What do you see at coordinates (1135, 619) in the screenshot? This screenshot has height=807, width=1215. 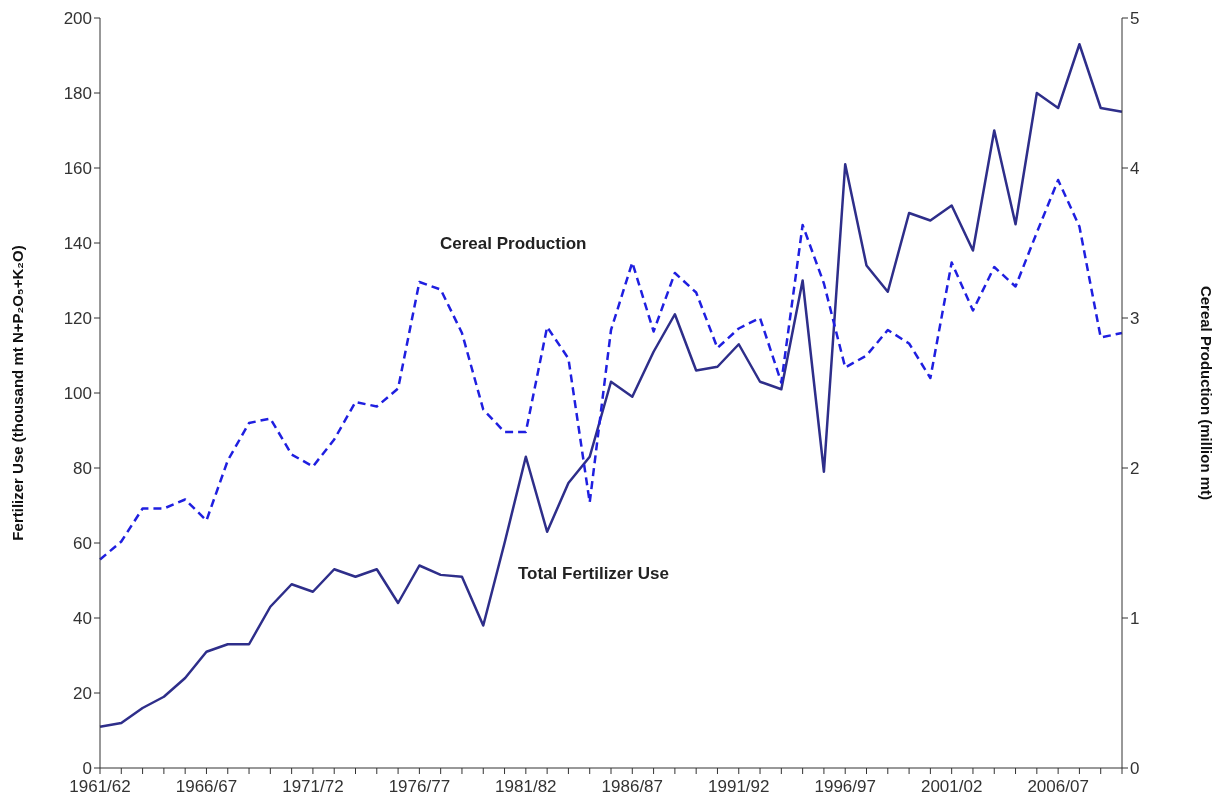 I see `y2-tick-label: 1` at bounding box center [1135, 619].